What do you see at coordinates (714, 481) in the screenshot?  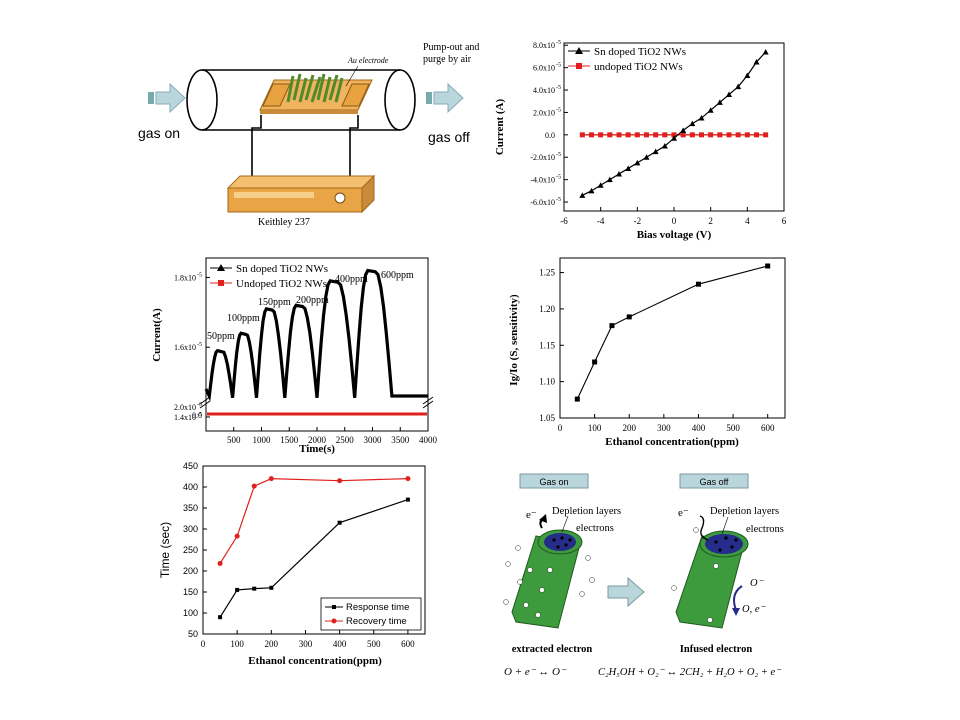 I see `gas-off-bar` at bounding box center [714, 481].